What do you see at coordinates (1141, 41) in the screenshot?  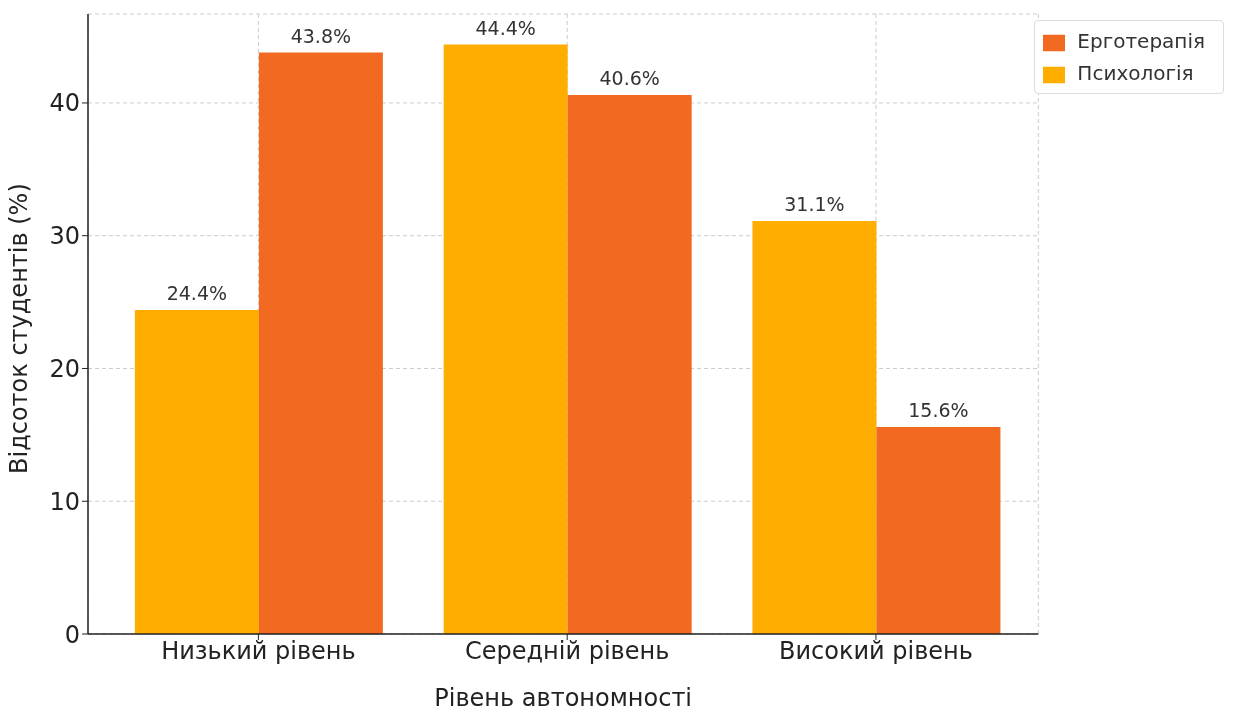 I see `legend-label: Ерготерапія` at bounding box center [1141, 41].